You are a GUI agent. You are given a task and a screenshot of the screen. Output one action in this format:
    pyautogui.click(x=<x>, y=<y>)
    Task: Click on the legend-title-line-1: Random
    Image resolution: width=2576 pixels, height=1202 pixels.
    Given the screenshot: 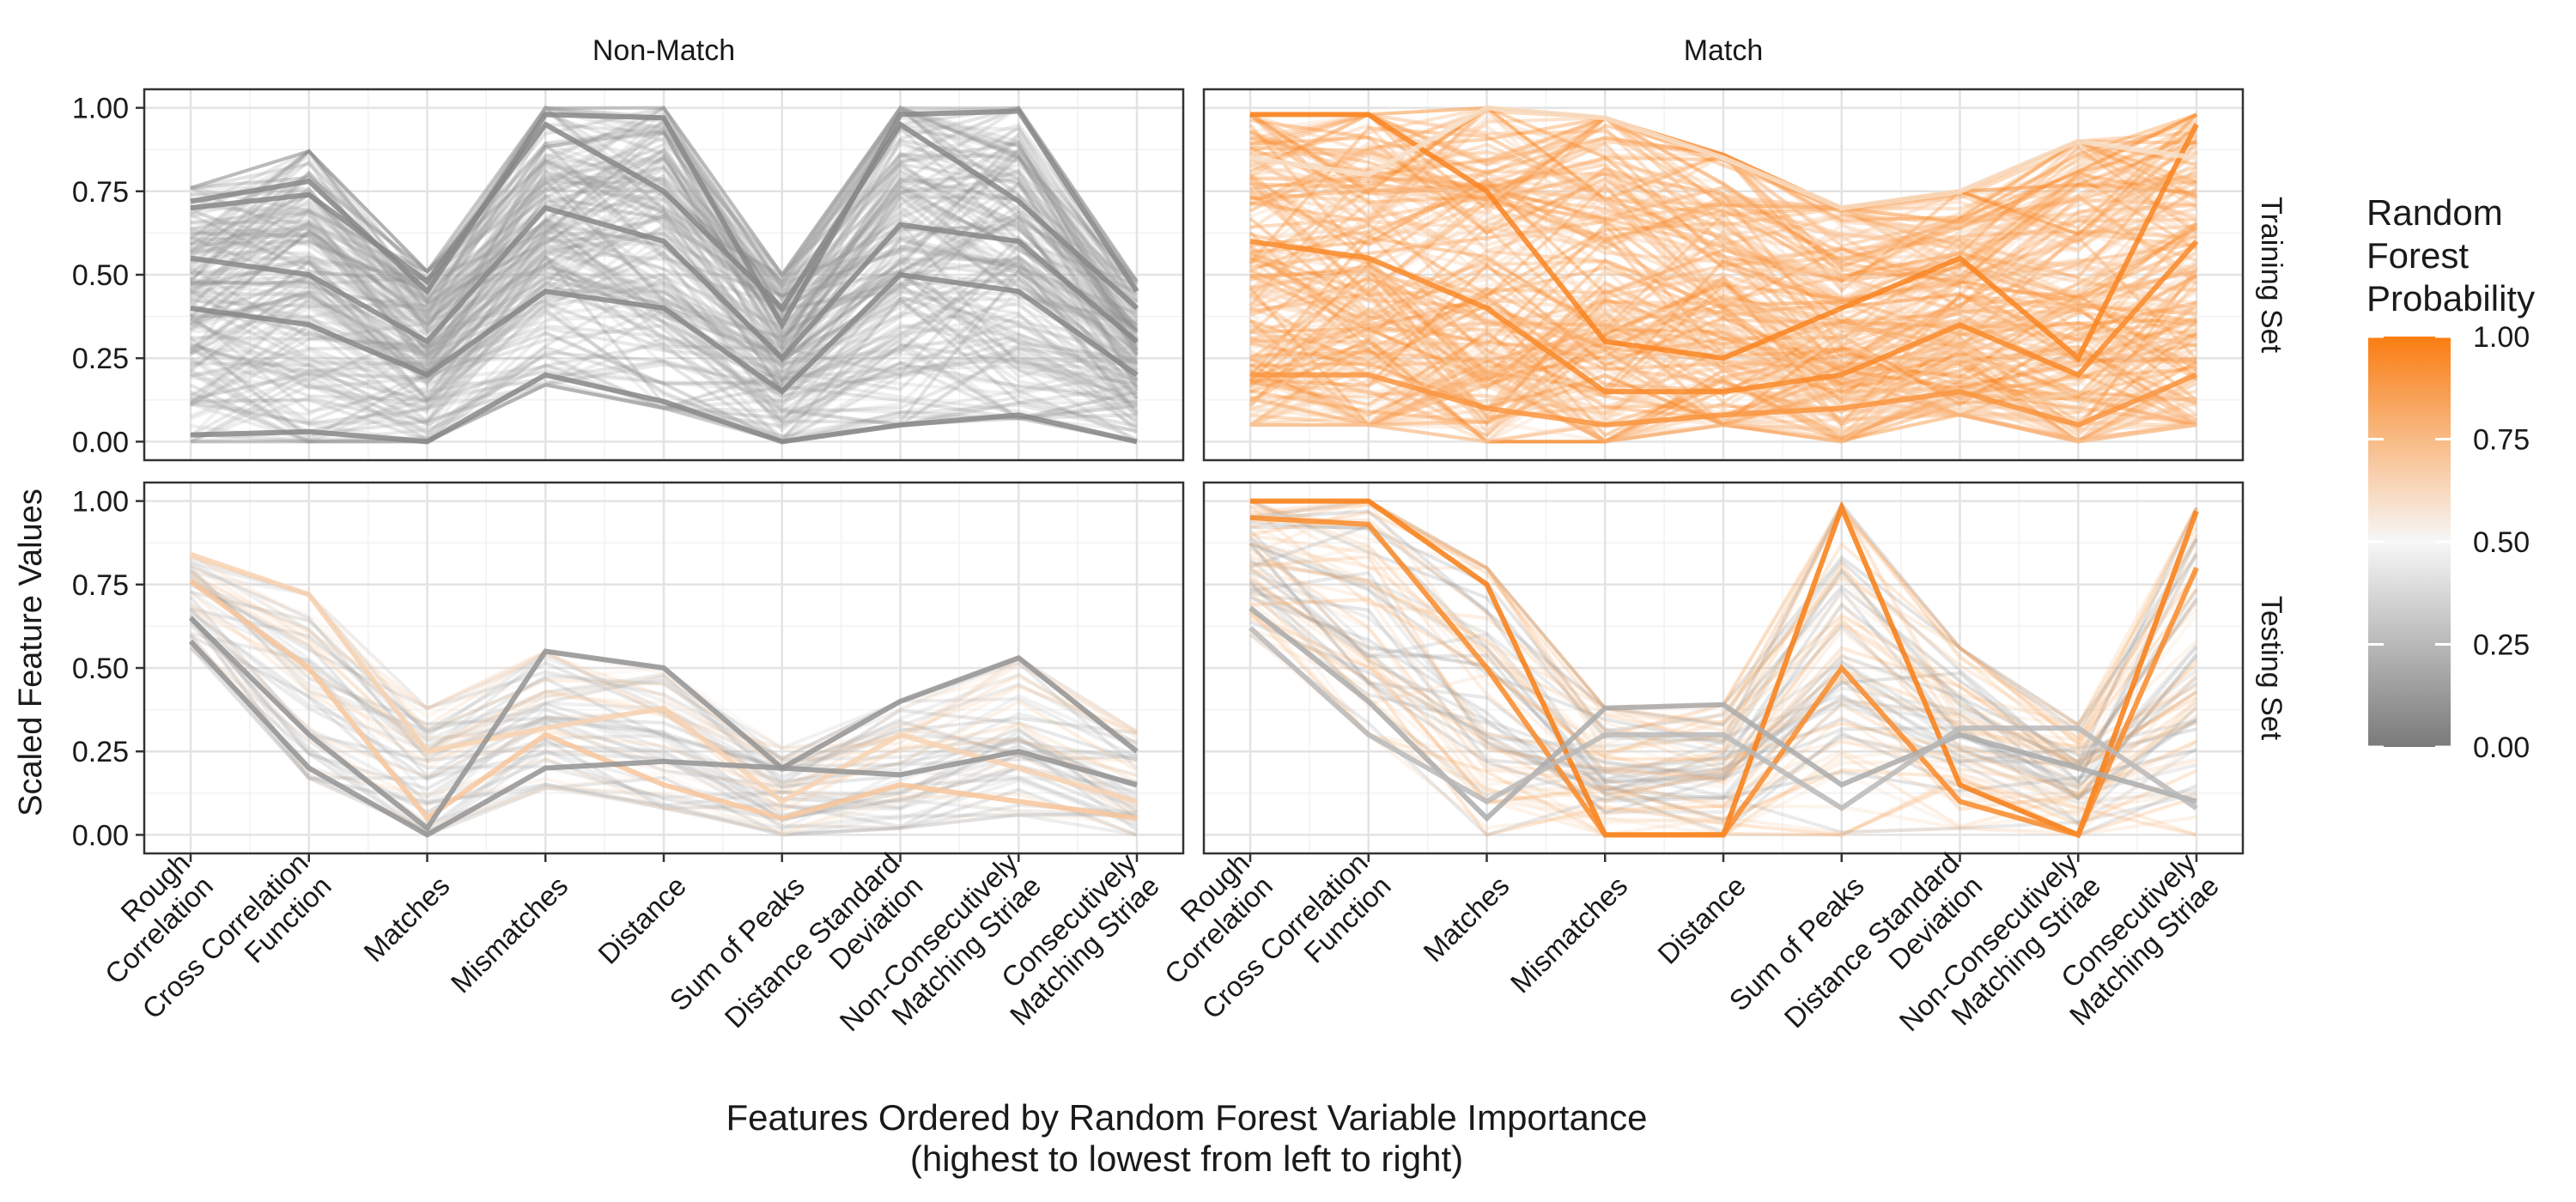 What is the action you would take?
    pyautogui.click(x=2434, y=212)
    